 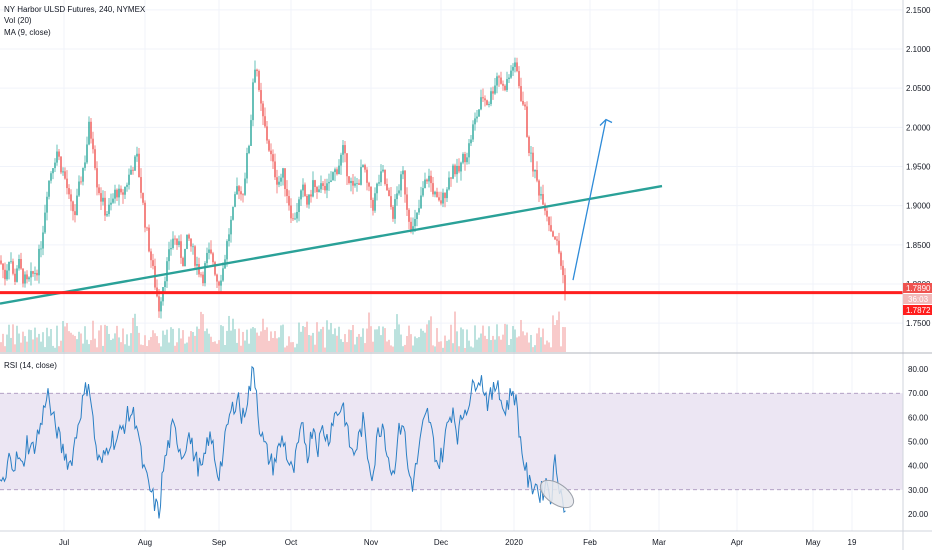 What do you see at coordinates (75, 9) in the screenshot?
I see `chart-title: NY Harbor ULSD Futures, 240, NYMEX` at bounding box center [75, 9].